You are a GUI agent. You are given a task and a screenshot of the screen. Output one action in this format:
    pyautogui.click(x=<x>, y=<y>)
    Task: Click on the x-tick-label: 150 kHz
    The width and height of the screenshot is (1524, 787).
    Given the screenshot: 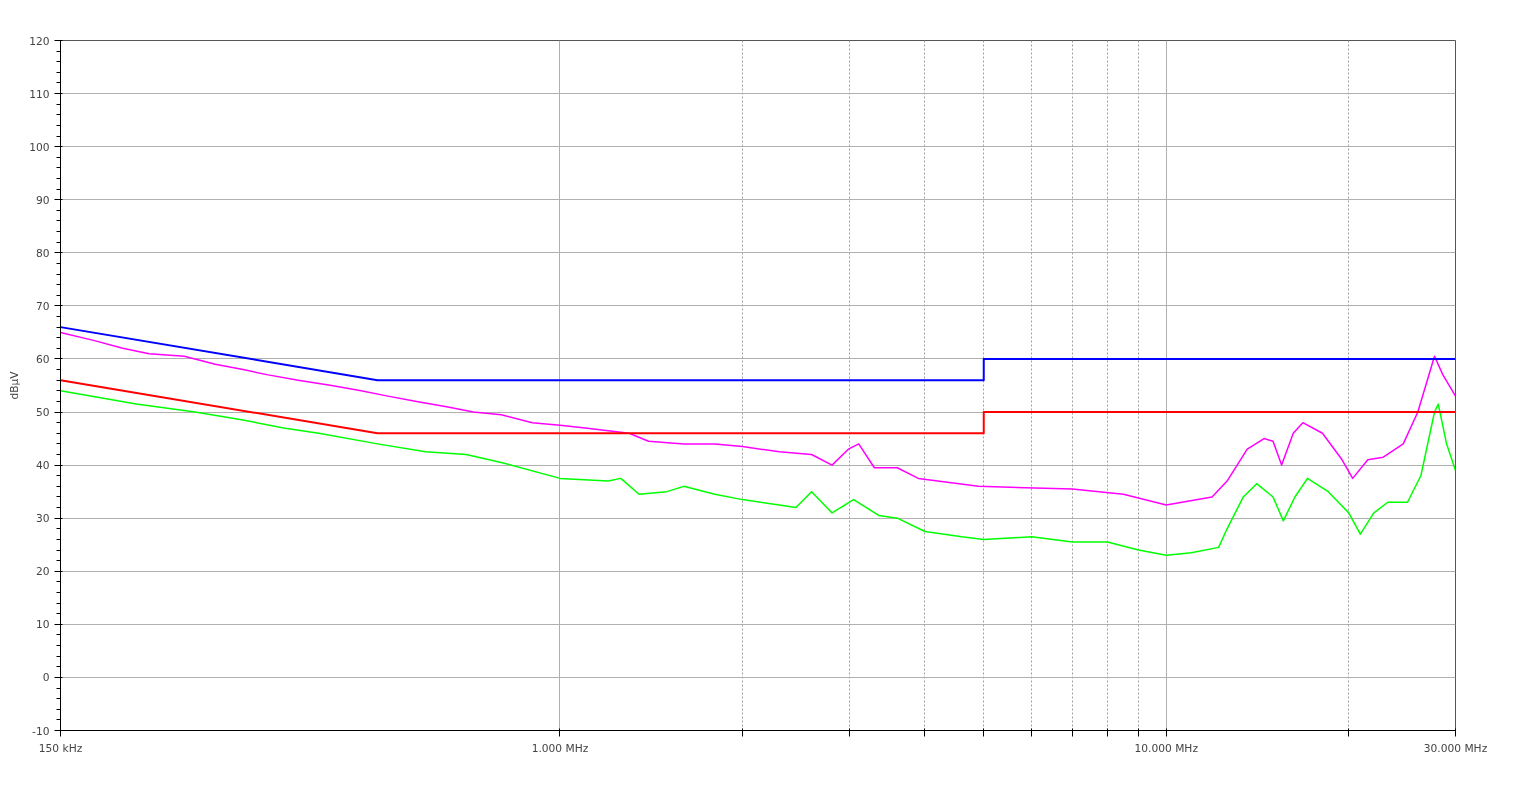 What is the action you would take?
    pyautogui.click(x=60, y=748)
    